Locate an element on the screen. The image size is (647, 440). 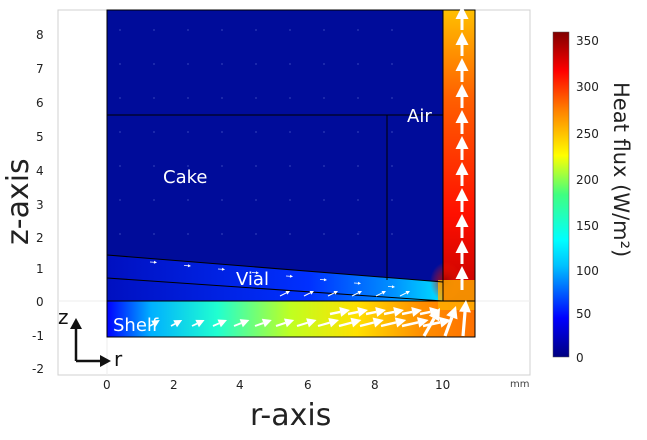
region-label-vial: Vial is located at coordinates (252, 279).